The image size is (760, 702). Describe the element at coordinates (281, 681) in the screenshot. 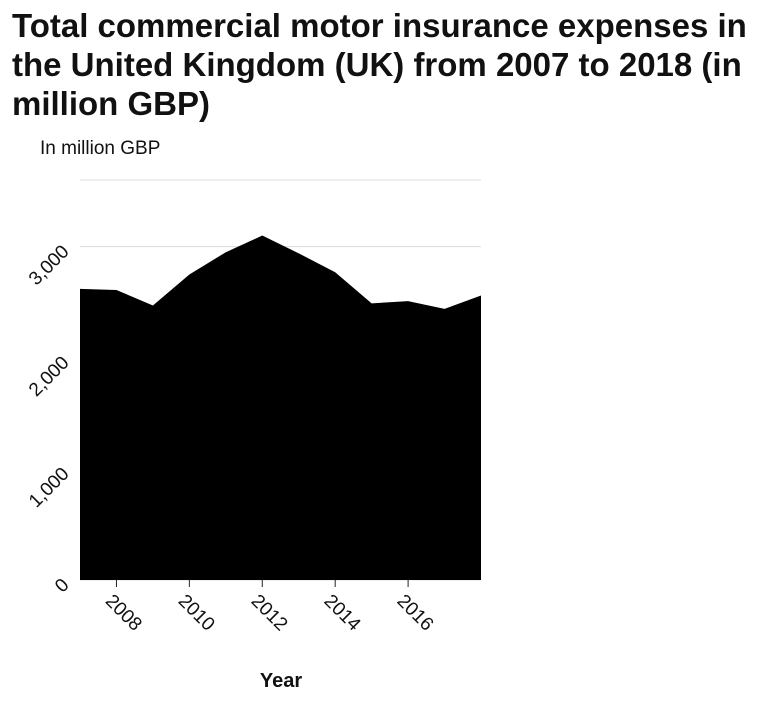

I see `x-axis-label: Year` at that location.